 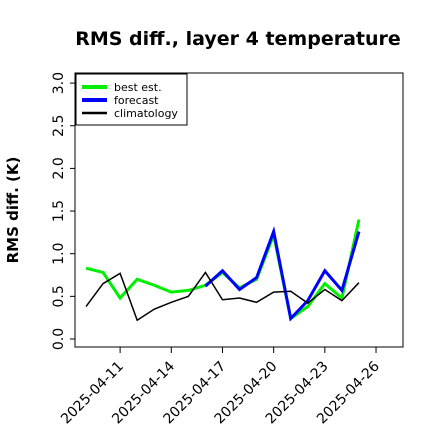 I want to click on legend-label: climatology, so click(x=146, y=113).